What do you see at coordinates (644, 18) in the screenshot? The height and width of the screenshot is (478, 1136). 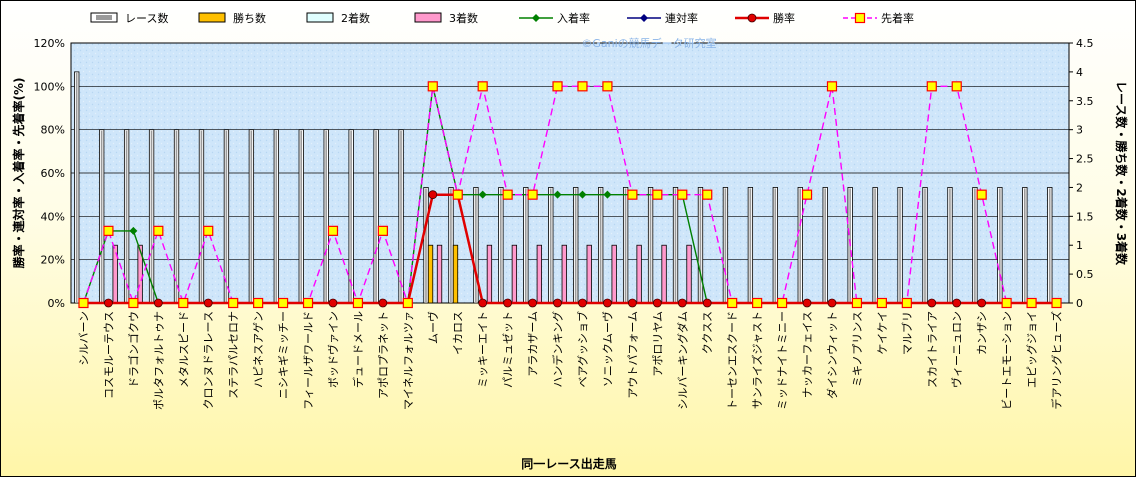 I see `point-連対率` at bounding box center [644, 18].